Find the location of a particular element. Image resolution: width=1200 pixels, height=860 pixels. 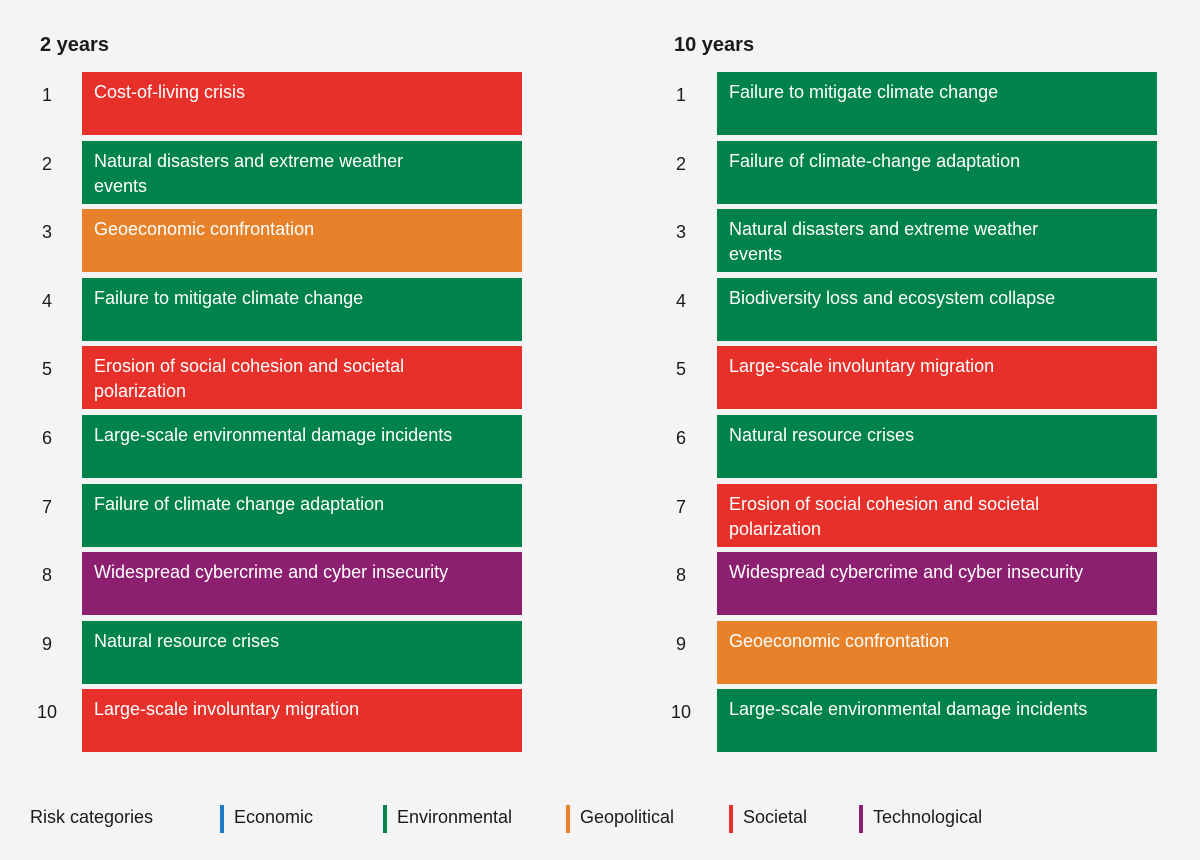

risk-box: Failure of climate change adaptation is located at coordinates (302, 515).